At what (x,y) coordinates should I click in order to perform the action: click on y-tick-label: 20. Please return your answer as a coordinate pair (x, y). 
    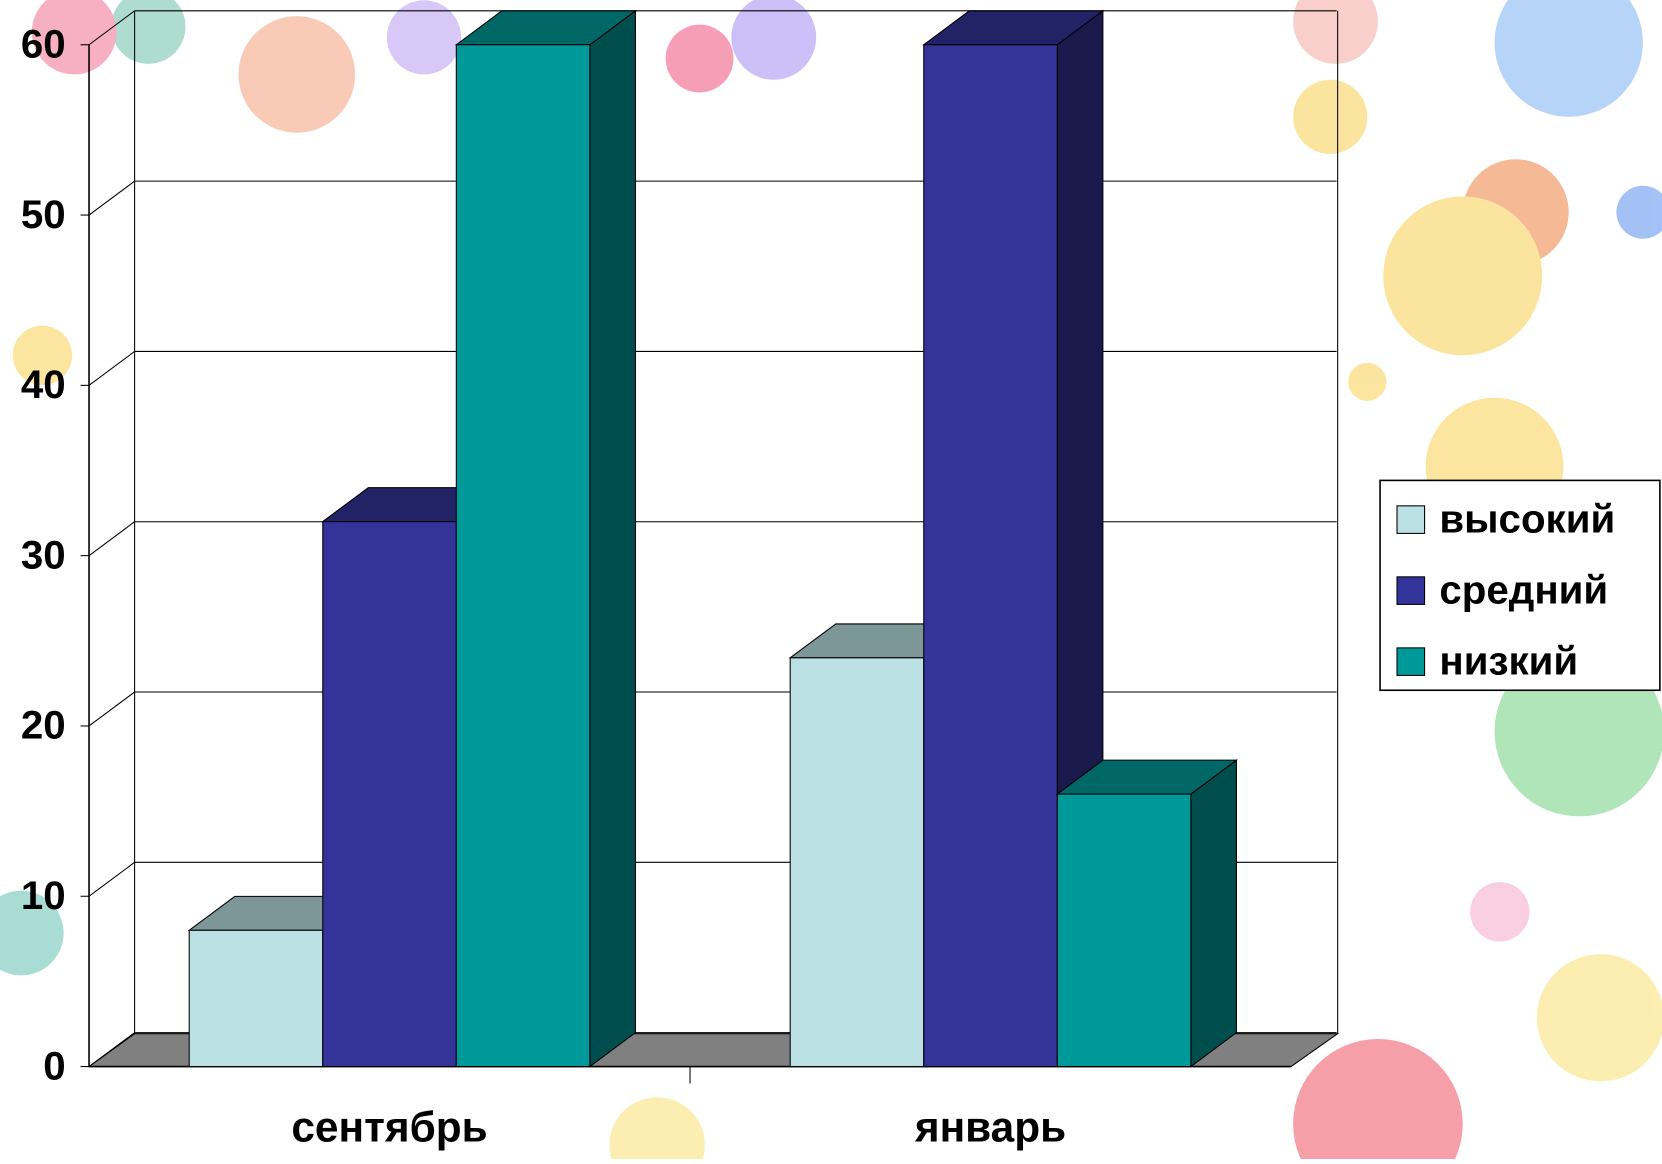
    Looking at the image, I should click on (43, 725).